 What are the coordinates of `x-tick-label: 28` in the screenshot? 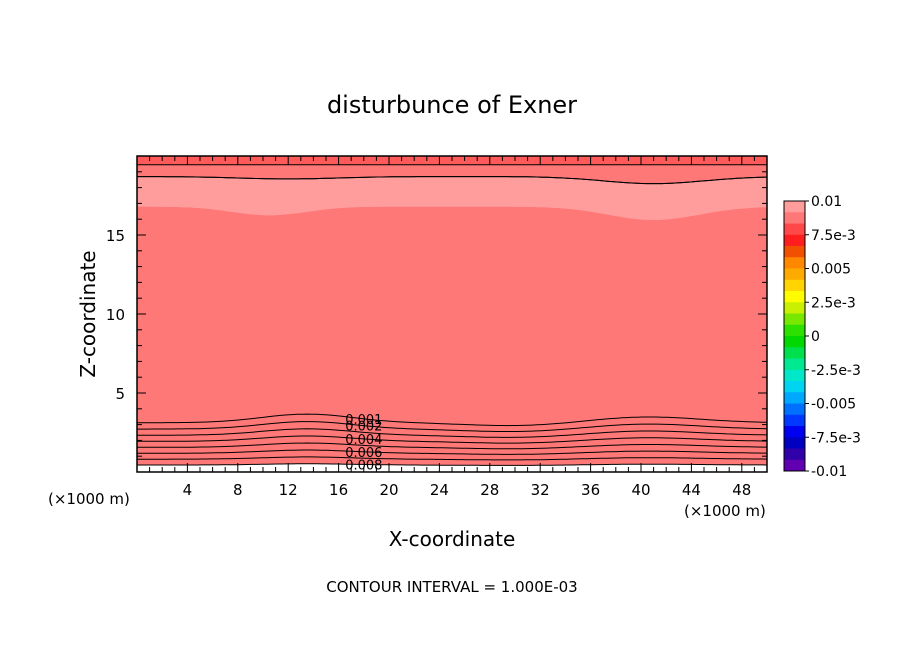 It's located at (489, 490).